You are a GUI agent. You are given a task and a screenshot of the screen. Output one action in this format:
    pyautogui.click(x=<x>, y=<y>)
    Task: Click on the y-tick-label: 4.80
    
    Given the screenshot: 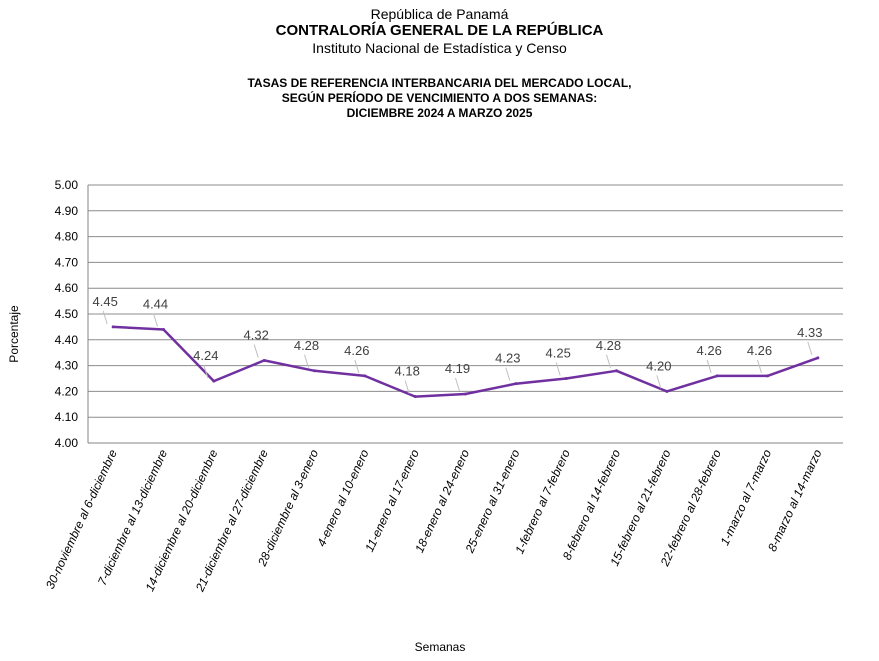 What is the action you would take?
    pyautogui.click(x=67, y=237)
    